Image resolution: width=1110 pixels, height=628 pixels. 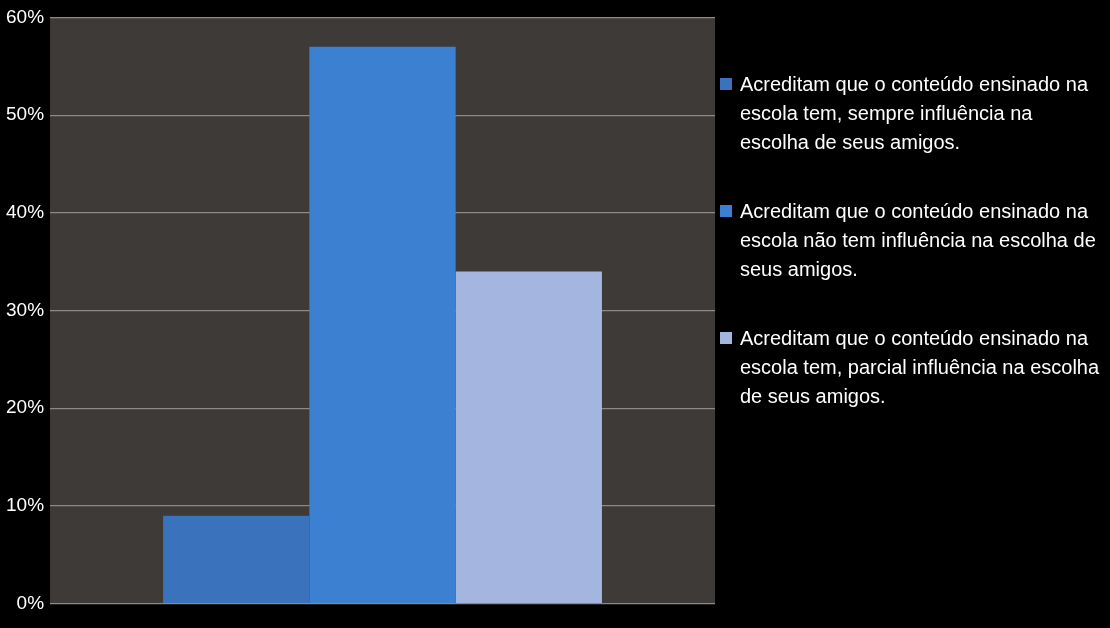 What do you see at coordinates (25, 114) in the screenshot?
I see `y-tick-label: 50%` at bounding box center [25, 114].